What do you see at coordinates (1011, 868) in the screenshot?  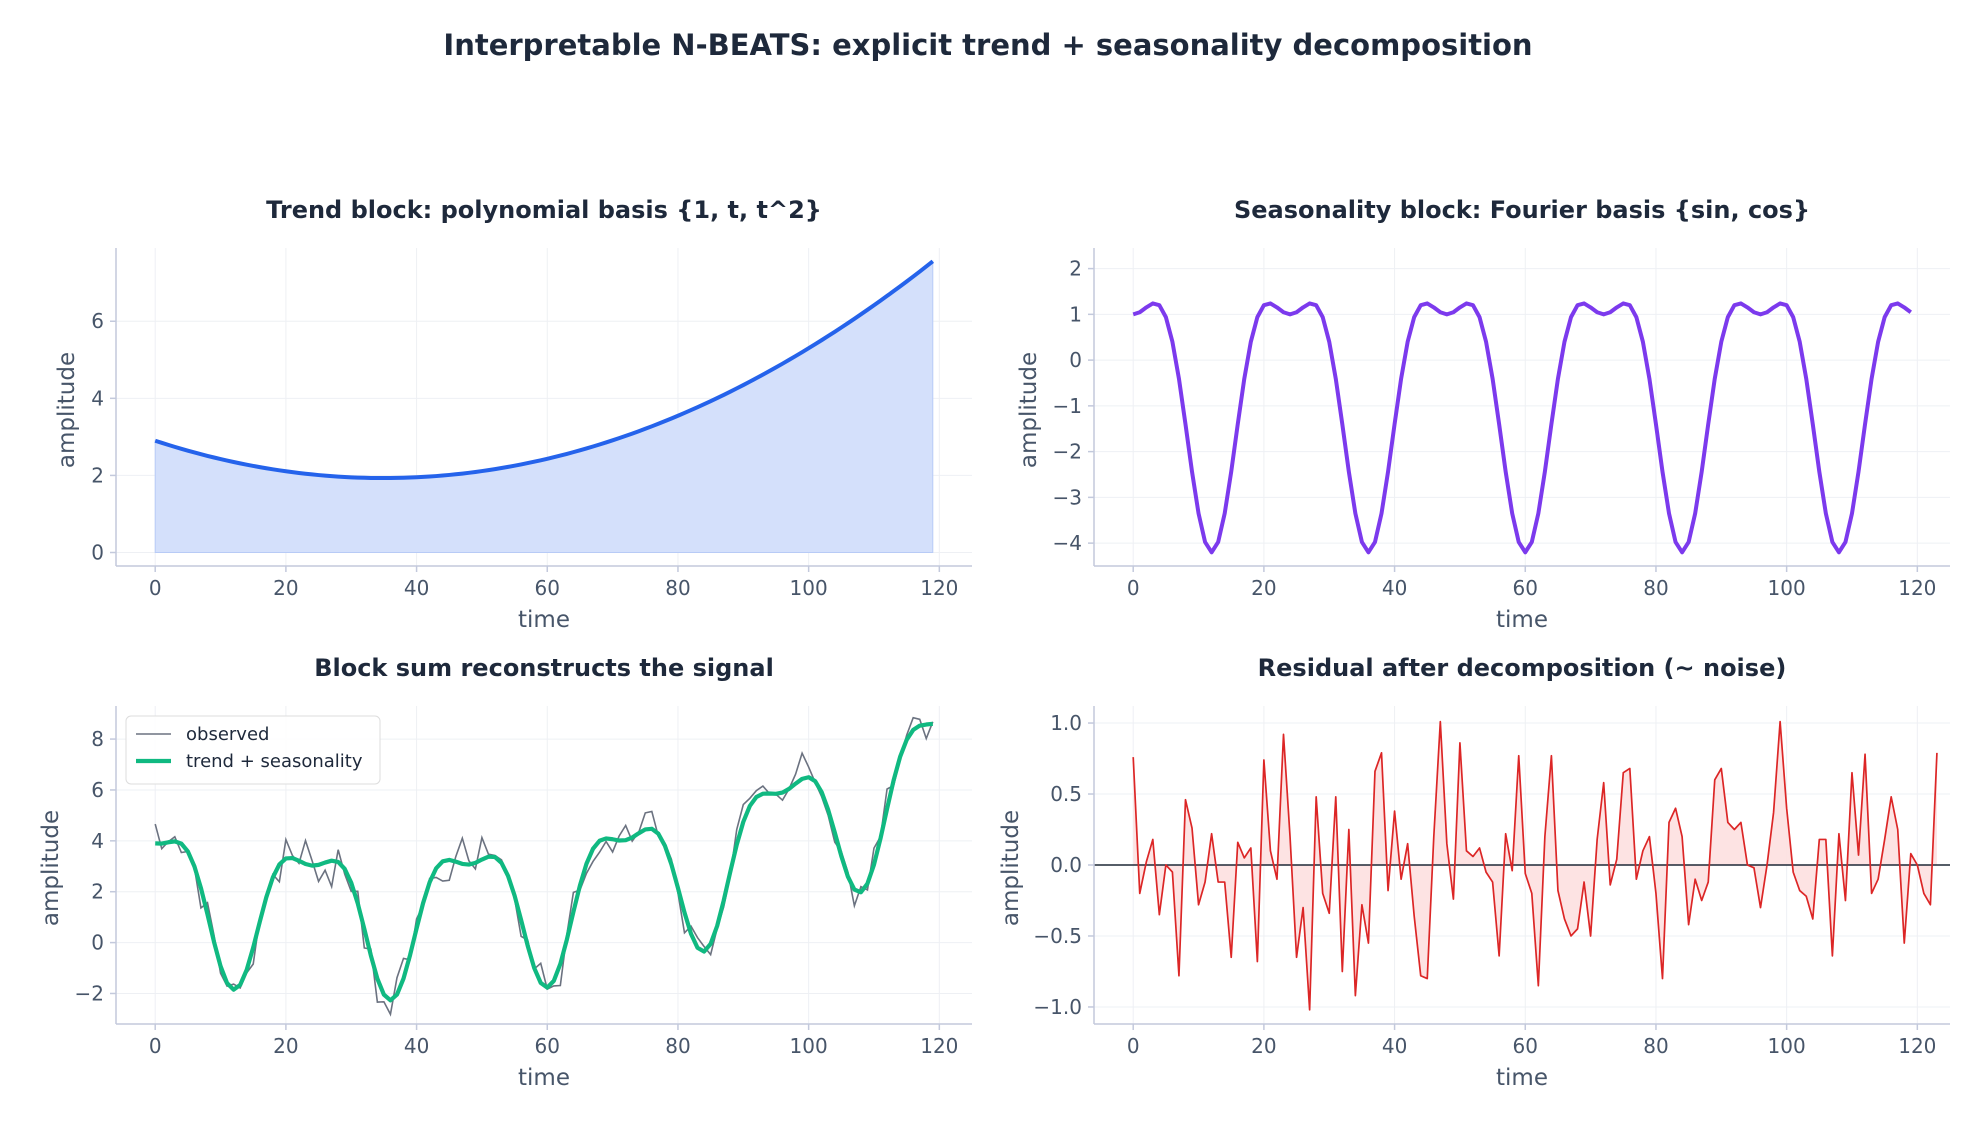 I see `panel-residual-ylabel: amplitude` at bounding box center [1011, 868].